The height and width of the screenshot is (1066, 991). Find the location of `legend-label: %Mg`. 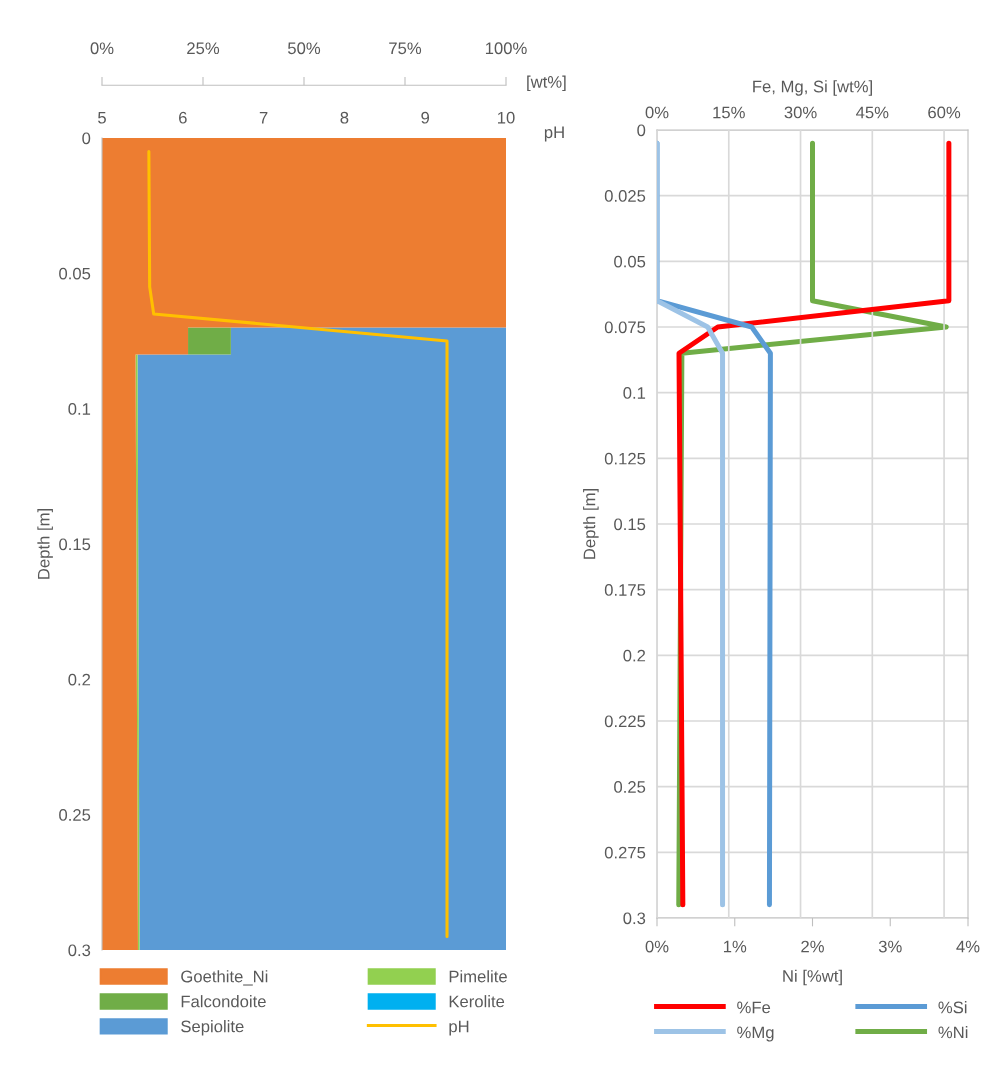

legend-label: %Mg is located at coordinates (755, 1034).